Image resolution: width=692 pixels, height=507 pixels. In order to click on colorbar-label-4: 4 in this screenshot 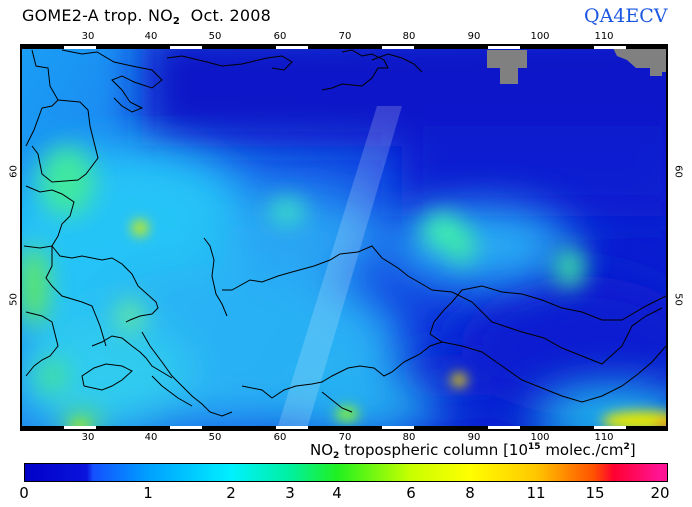, I will do `click(337, 493)`.